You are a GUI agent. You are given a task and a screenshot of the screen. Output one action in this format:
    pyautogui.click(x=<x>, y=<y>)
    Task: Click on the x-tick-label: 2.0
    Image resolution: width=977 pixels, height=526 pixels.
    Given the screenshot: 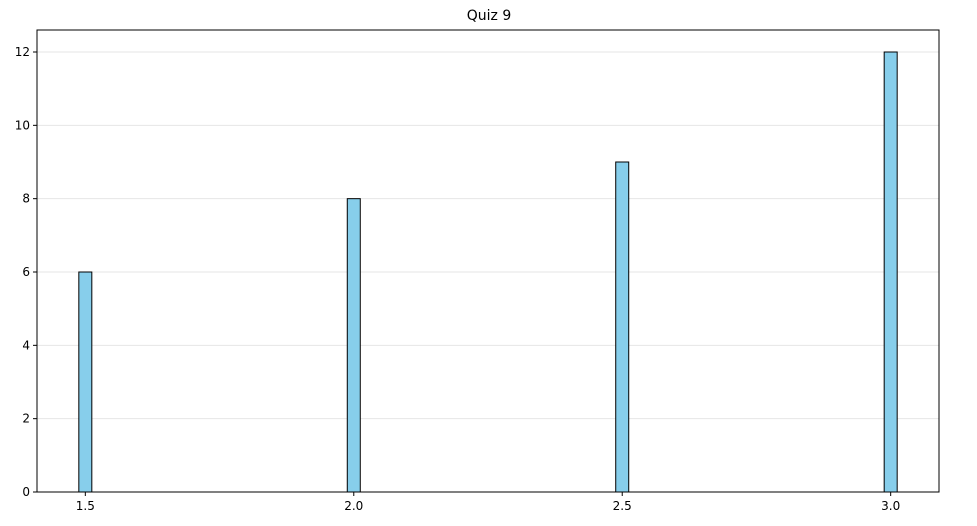 What is the action you would take?
    pyautogui.click(x=353, y=506)
    